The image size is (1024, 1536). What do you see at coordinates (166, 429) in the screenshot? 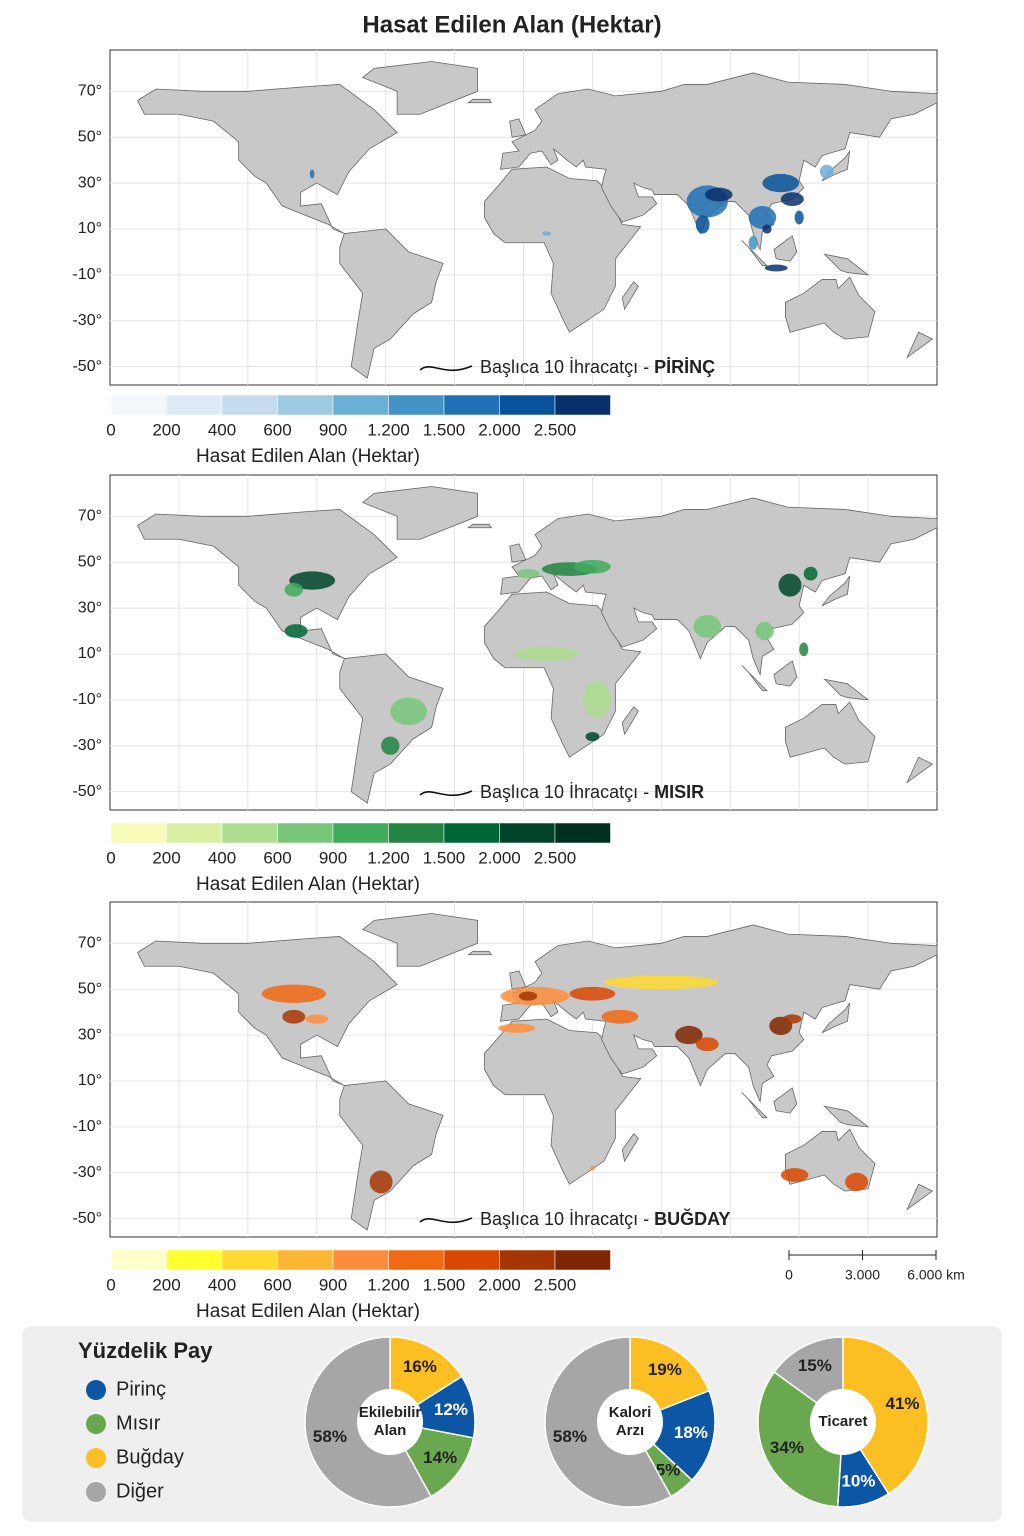
I see `colorbar-tick-label: 200` at bounding box center [166, 429].